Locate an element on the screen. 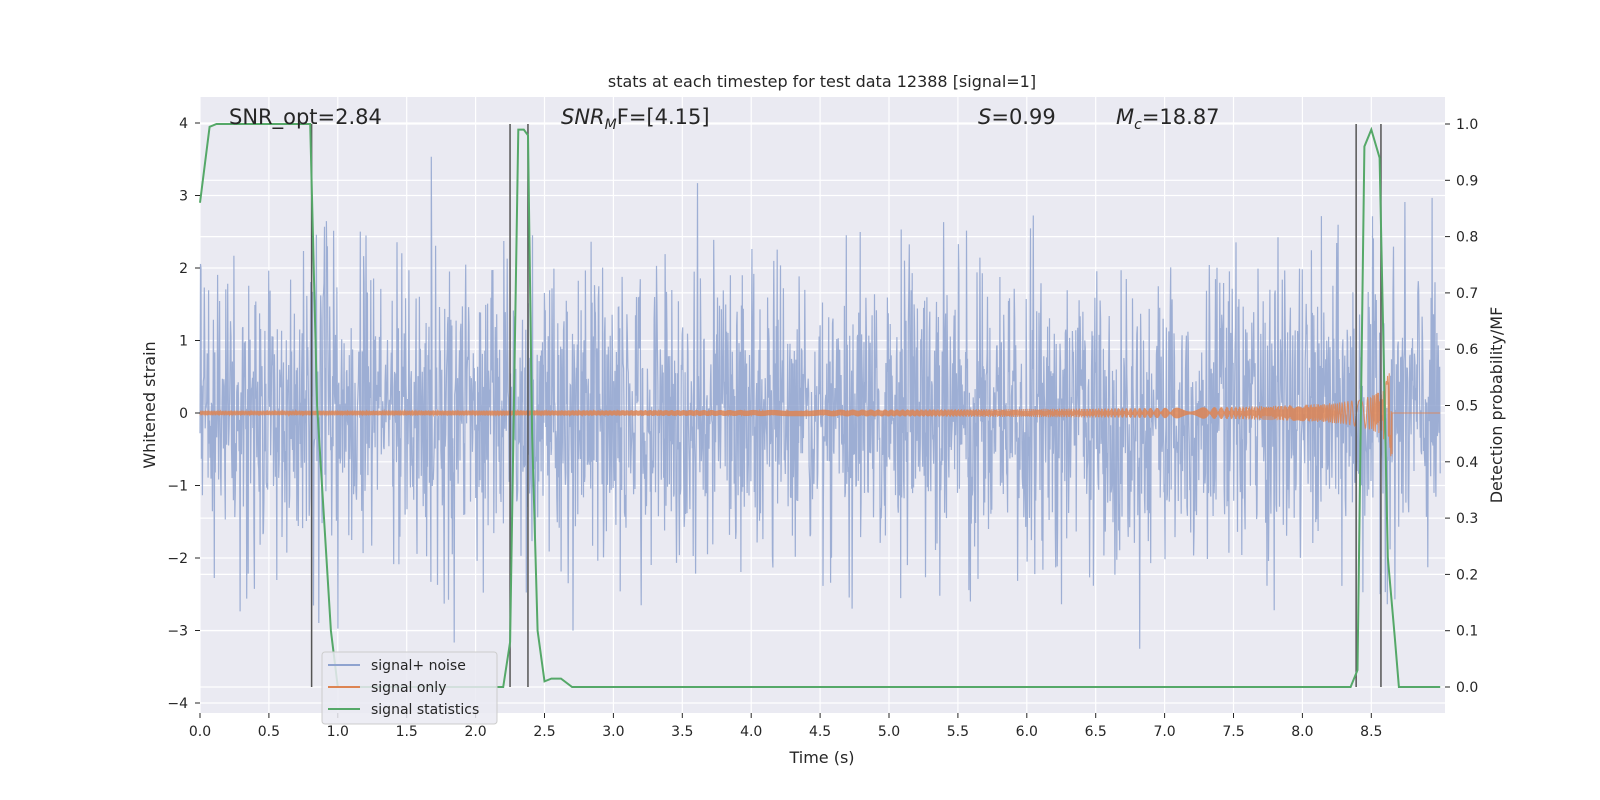 This screenshot has width=1600, height=800. y-axis-left-ticks: 4 3 2 1 0 −1 −2 −3 −4 is located at coordinates (183, 414).